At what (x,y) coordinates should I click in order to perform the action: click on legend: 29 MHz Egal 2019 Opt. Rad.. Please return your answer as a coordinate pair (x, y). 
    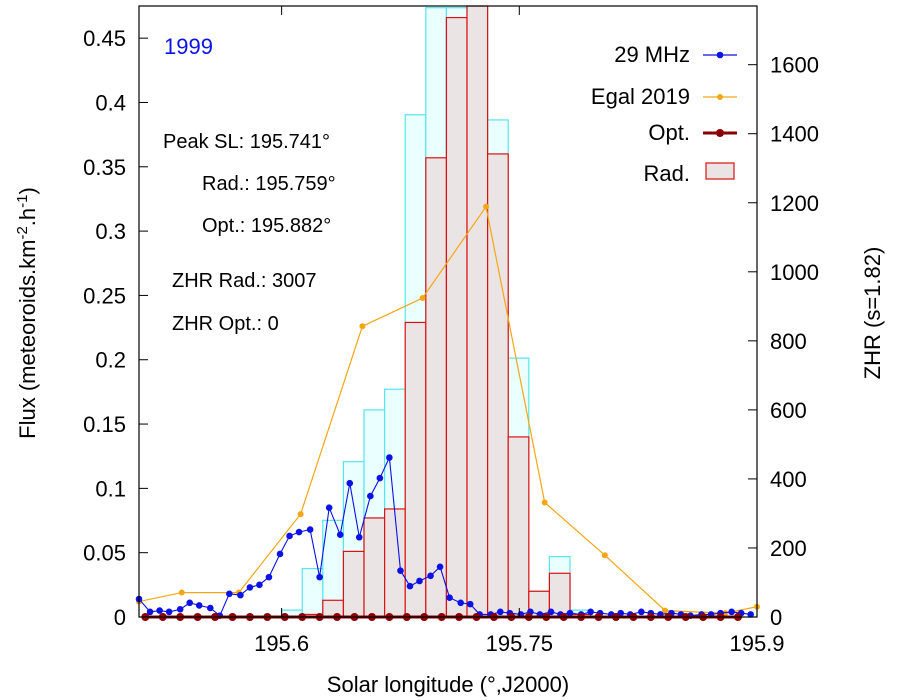
    Looking at the image, I should click on (664, 114).